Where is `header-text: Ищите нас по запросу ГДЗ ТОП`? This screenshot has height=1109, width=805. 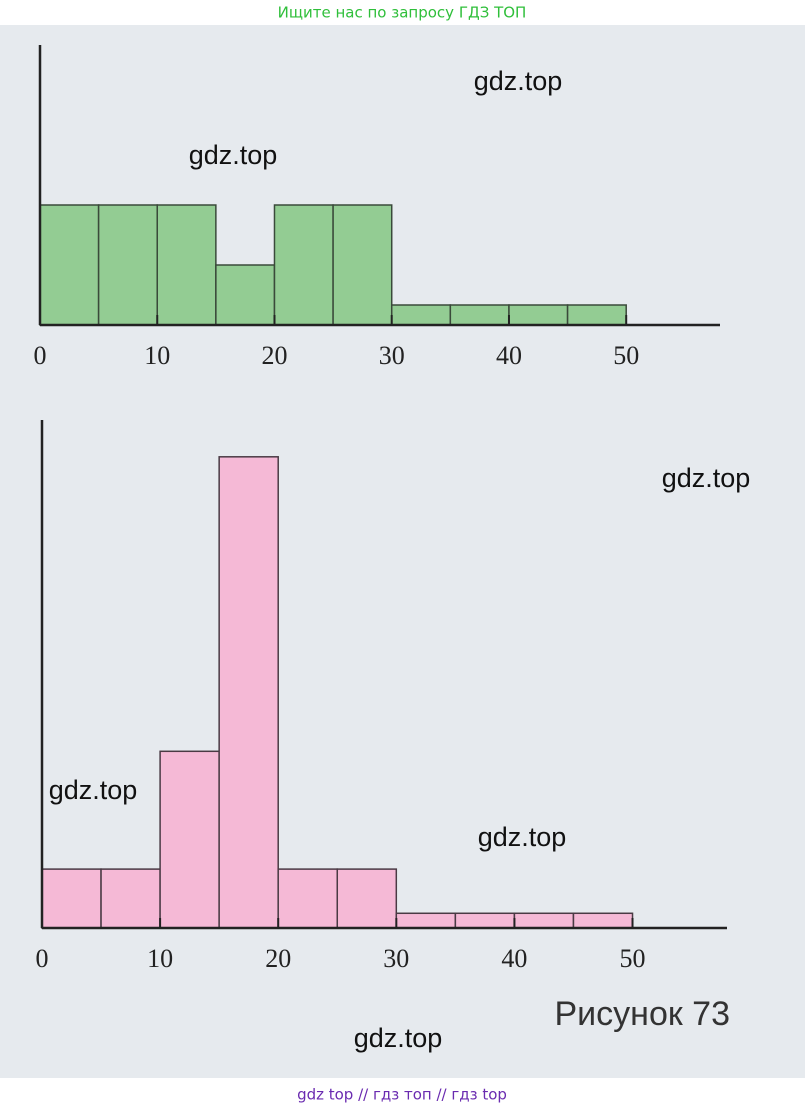
header-text: Ищите нас по запросу ГДЗ ТОП is located at coordinates (402, 13).